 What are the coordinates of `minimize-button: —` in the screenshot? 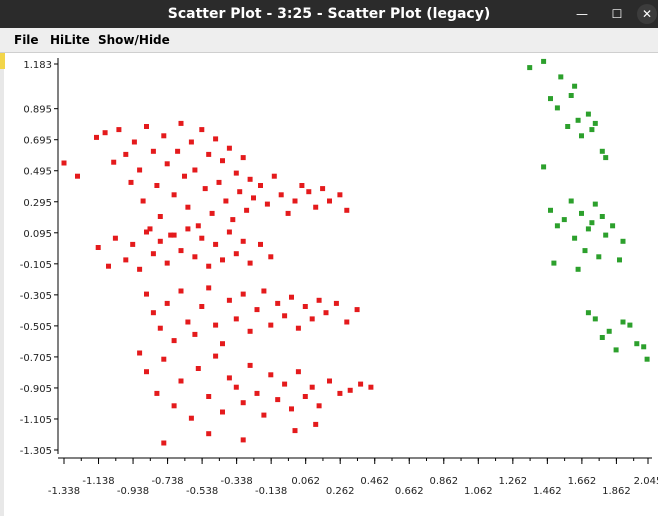 It's located at (582, 14).